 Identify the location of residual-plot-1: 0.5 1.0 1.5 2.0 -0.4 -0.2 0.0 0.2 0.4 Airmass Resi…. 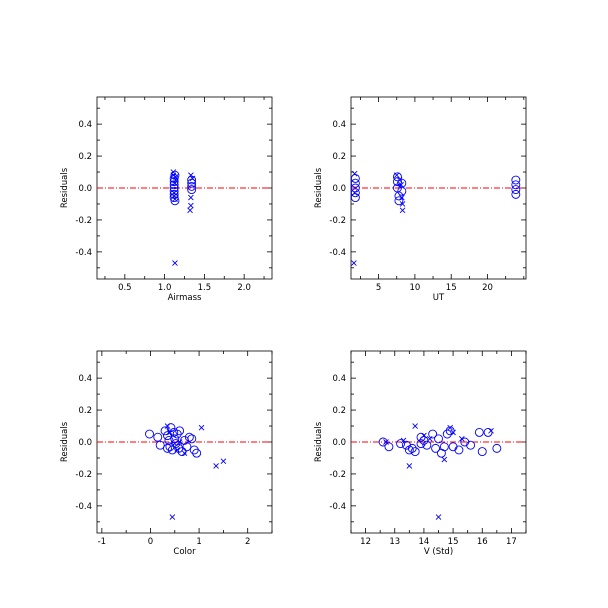
(166, 199).